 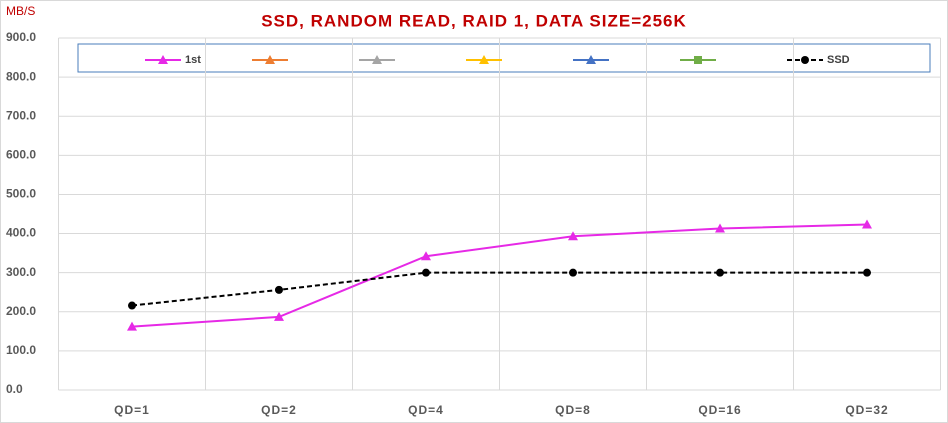 What do you see at coordinates (573, 410) in the screenshot?
I see `x-tick-label: QD=8` at bounding box center [573, 410].